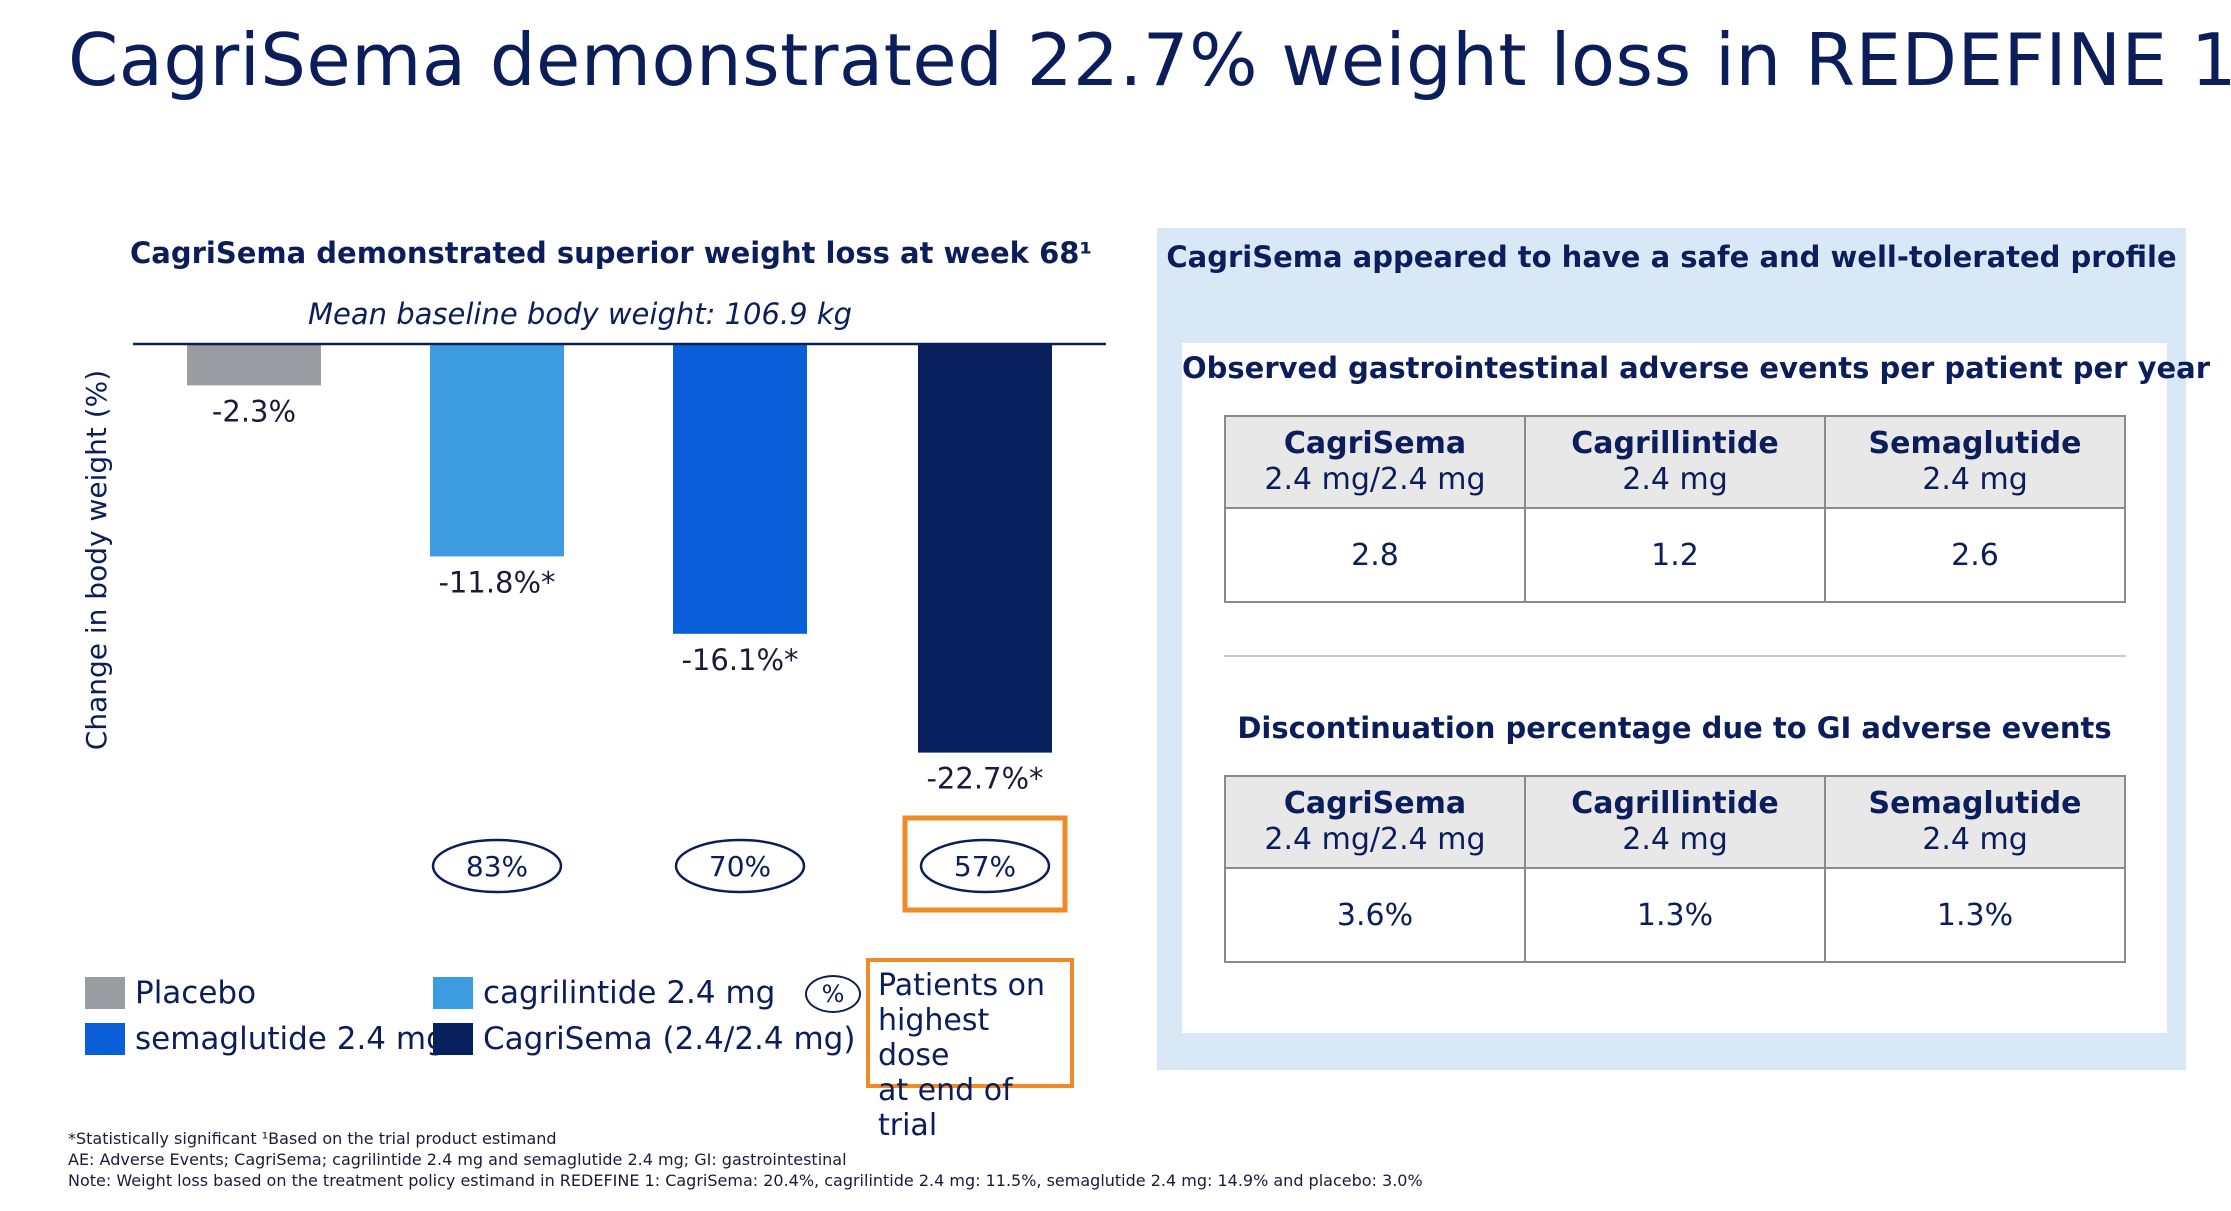 This screenshot has height=1211, width=2231. What do you see at coordinates (96, 560) in the screenshot?
I see `y-axis-label: Change in body weight (%)` at bounding box center [96, 560].